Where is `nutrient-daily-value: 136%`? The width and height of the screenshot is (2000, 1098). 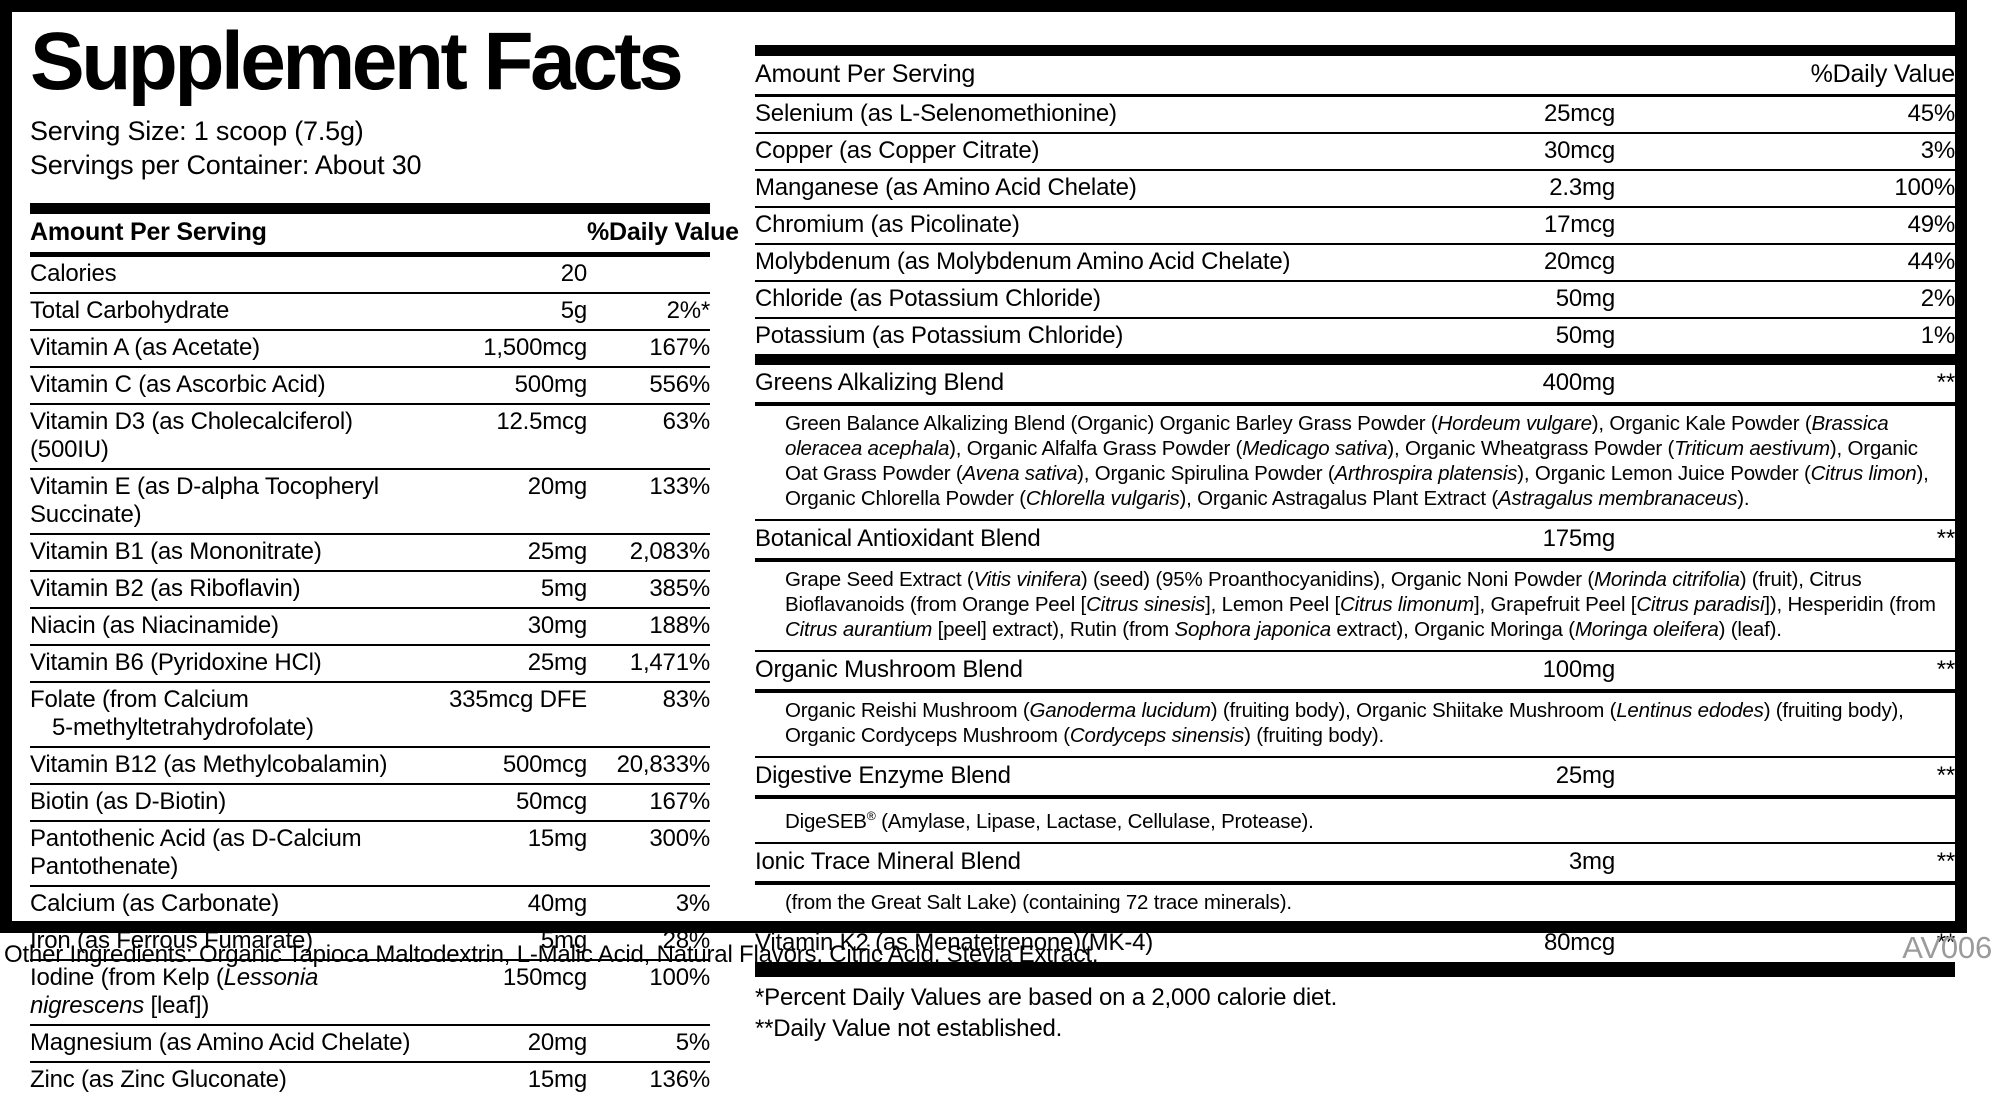
nutrient-daily-value: 136% is located at coordinates (679, 1079).